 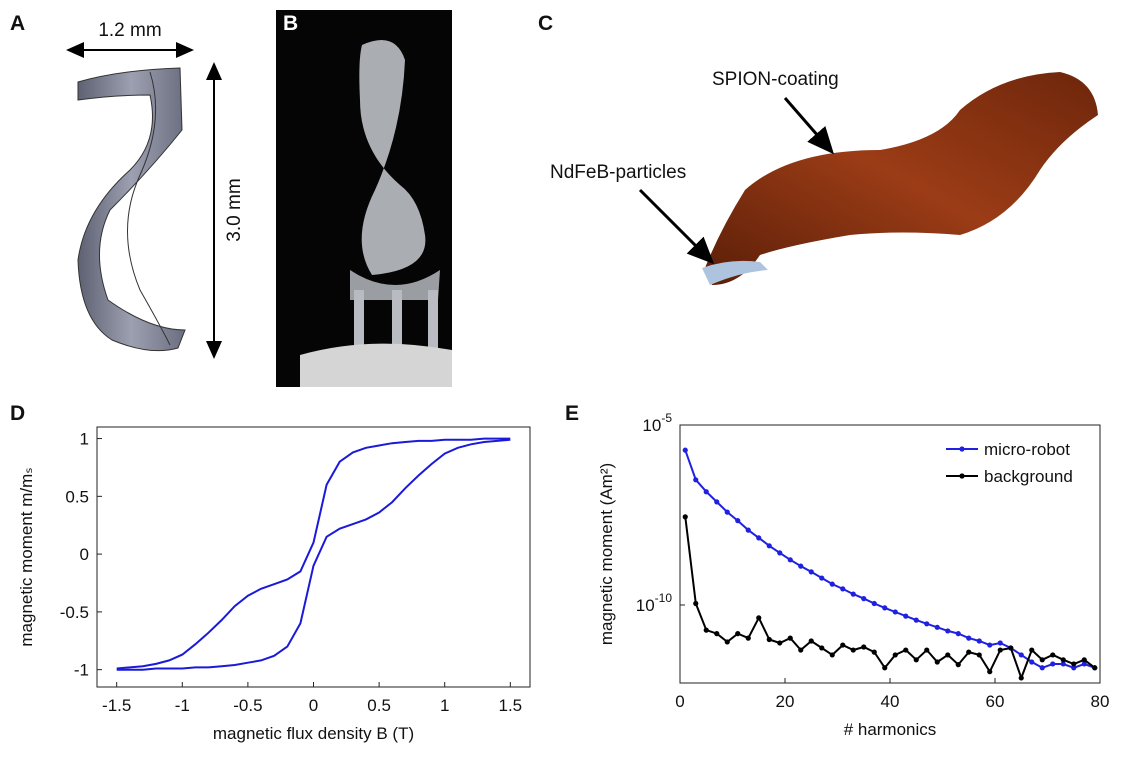 What do you see at coordinates (510, 705) in the screenshot?
I see `x-tick-label: 1.5` at bounding box center [510, 705].